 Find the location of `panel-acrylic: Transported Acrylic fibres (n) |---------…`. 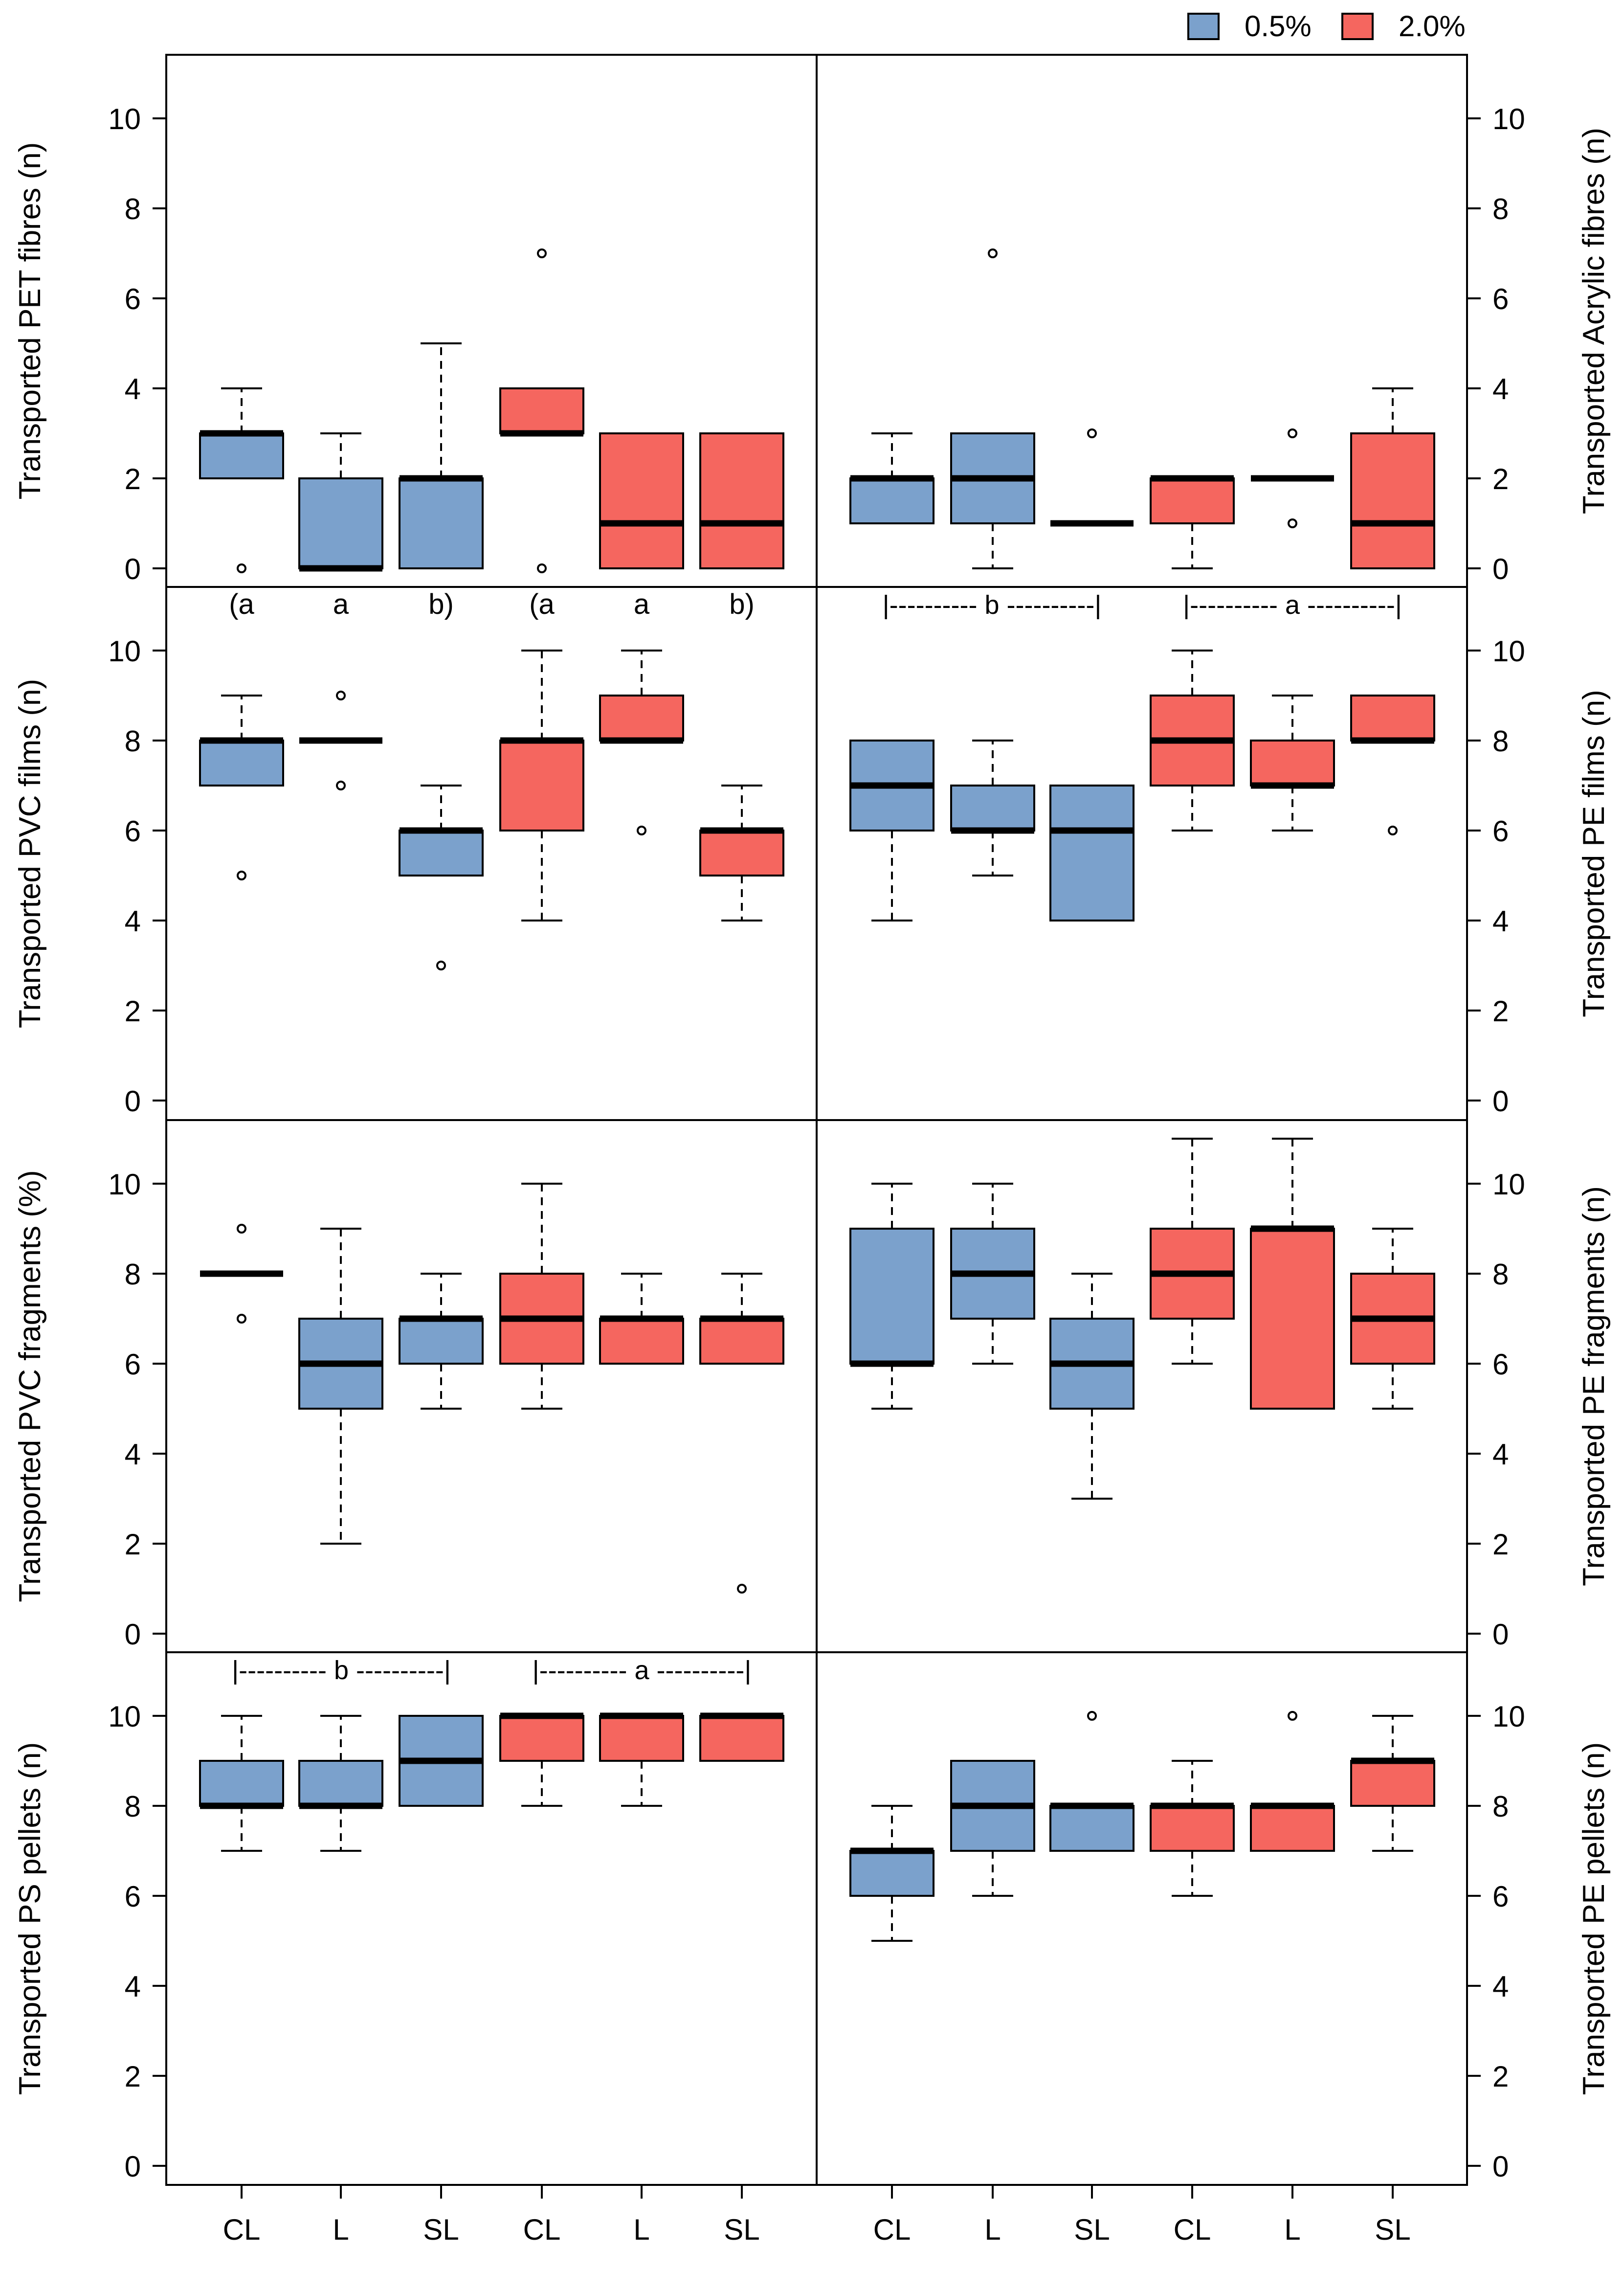

panel-acrylic: Transported Acrylic fibres (n) |---------… is located at coordinates (1230, 374).